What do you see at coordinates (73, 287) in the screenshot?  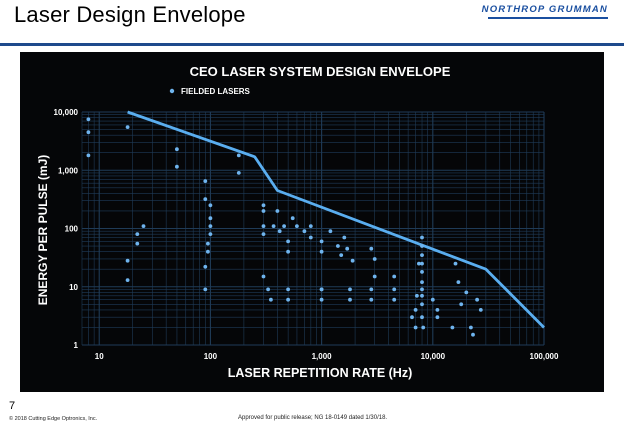 I see `y-tick-label: 10` at bounding box center [73, 287].